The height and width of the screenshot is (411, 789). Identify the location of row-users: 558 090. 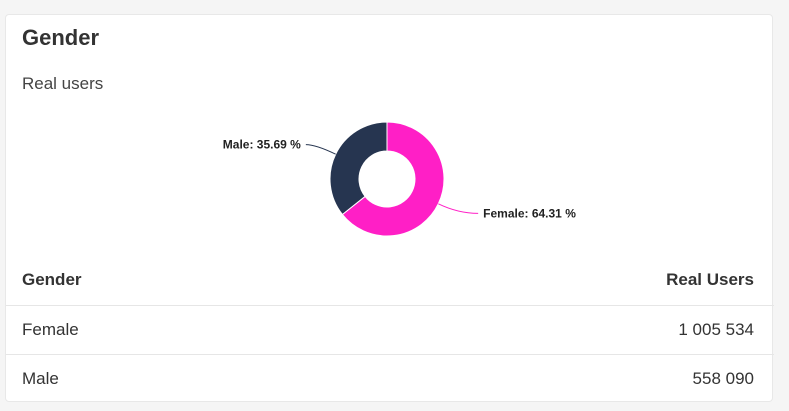
(723, 378).